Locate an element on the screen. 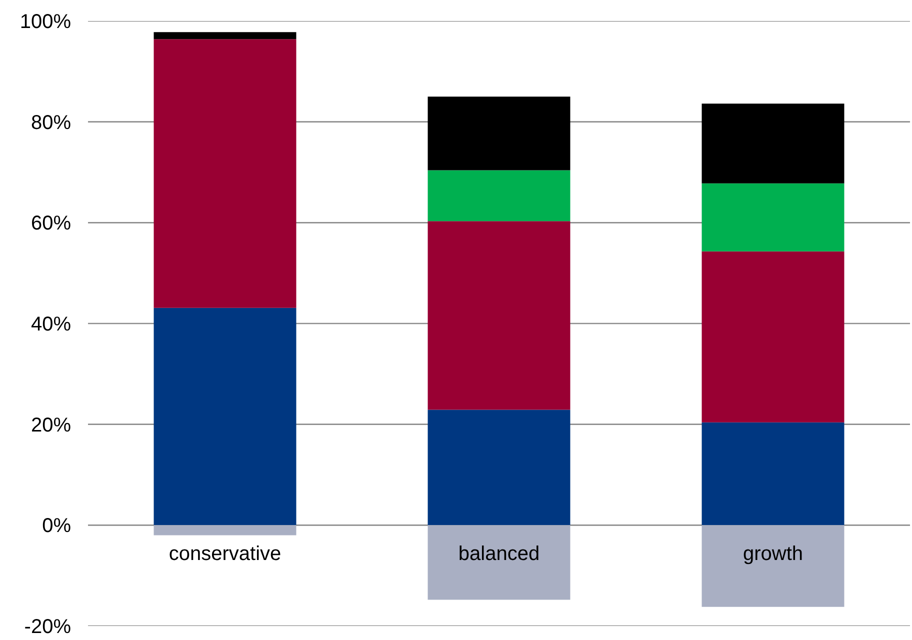  y-tick-label: 40% is located at coordinates (51, 325).